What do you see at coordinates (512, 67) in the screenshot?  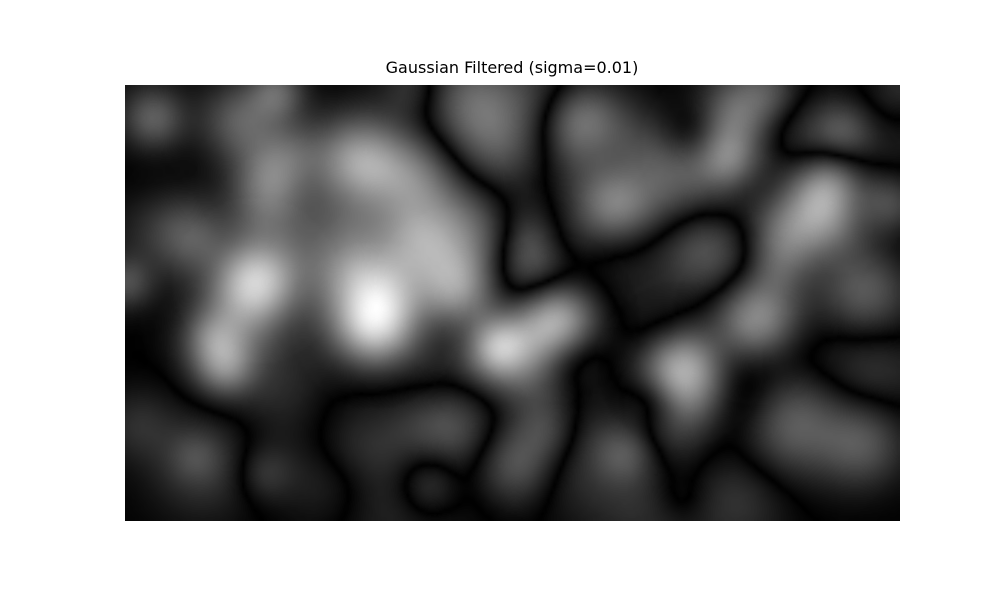 I see `figure-title: Gaussian Filtered (sigma=0.01)` at bounding box center [512, 67].